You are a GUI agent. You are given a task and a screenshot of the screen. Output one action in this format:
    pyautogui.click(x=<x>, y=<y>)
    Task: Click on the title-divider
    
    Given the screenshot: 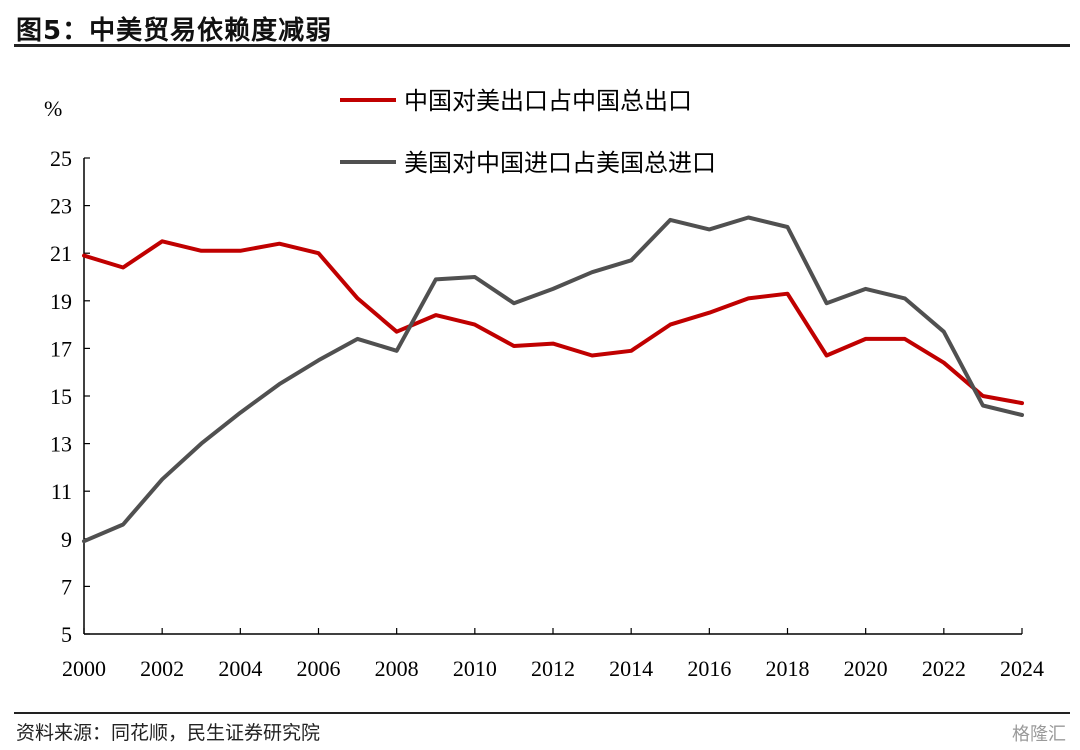 What is the action you would take?
    pyautogui.click(x=542, y=45)
    